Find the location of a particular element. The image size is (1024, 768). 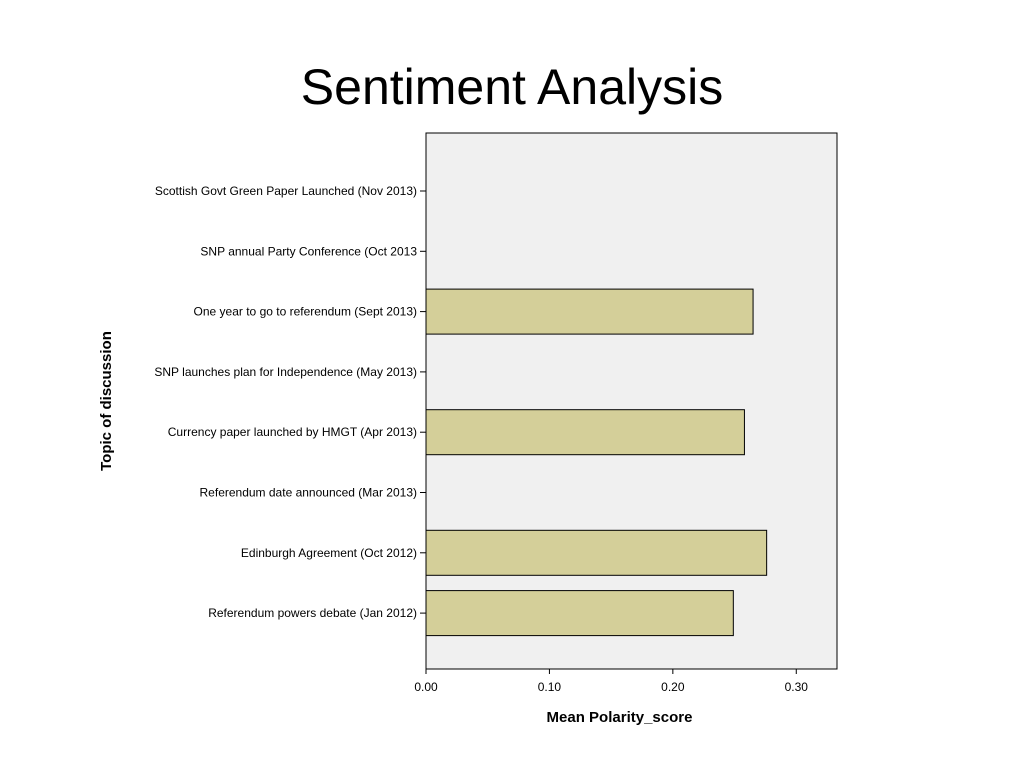

x-tick-label: 0.20 is located at coordinates (673, 687).